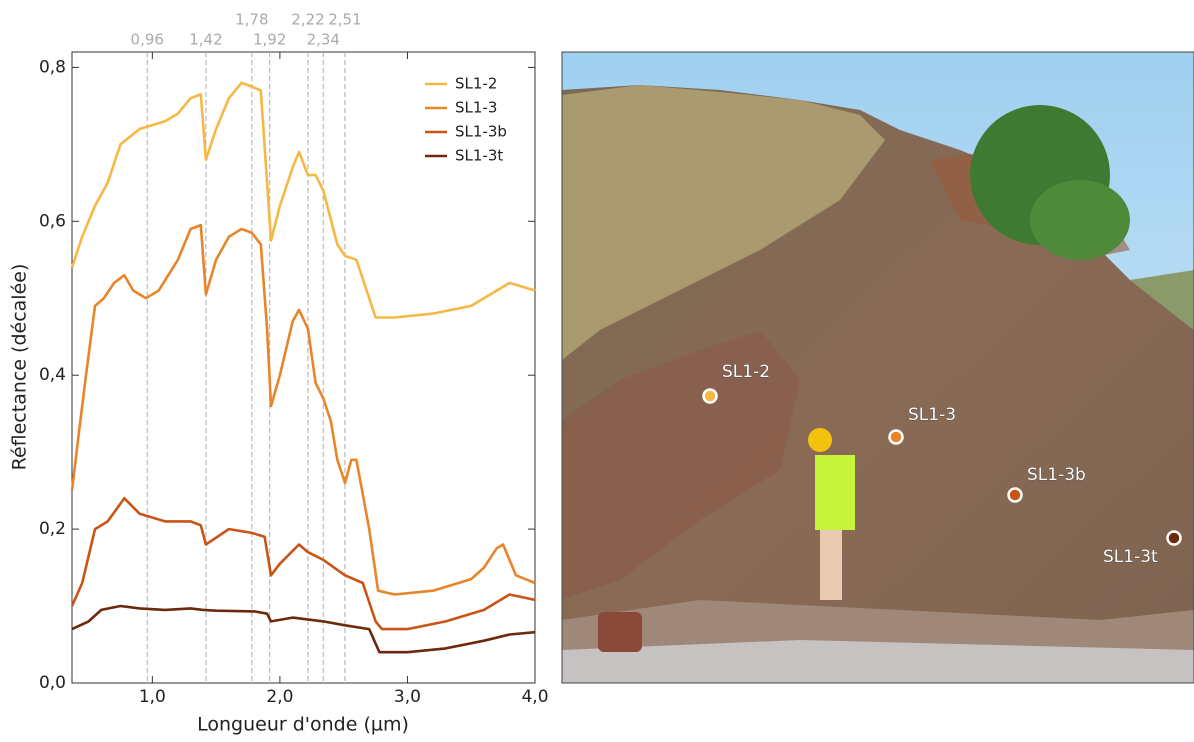 Image resolution: width=1194 pixels, height=742 pixels. What do you see at coordinates (1130, 557) in the screenshot?
I see `sample-label: SL1-3t` at bounding box center [1130, 557].